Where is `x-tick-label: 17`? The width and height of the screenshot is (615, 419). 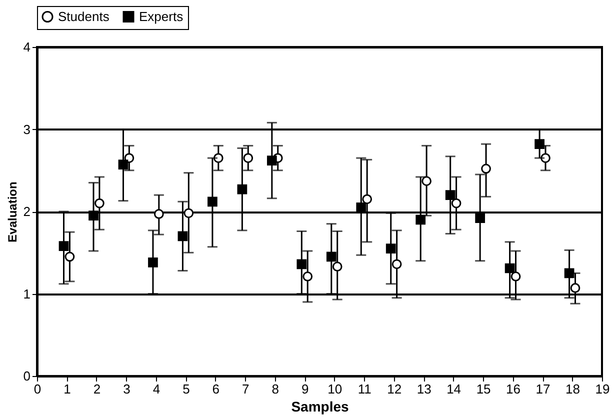 x-tick-label: 17 is located at coordinates (543, 389).